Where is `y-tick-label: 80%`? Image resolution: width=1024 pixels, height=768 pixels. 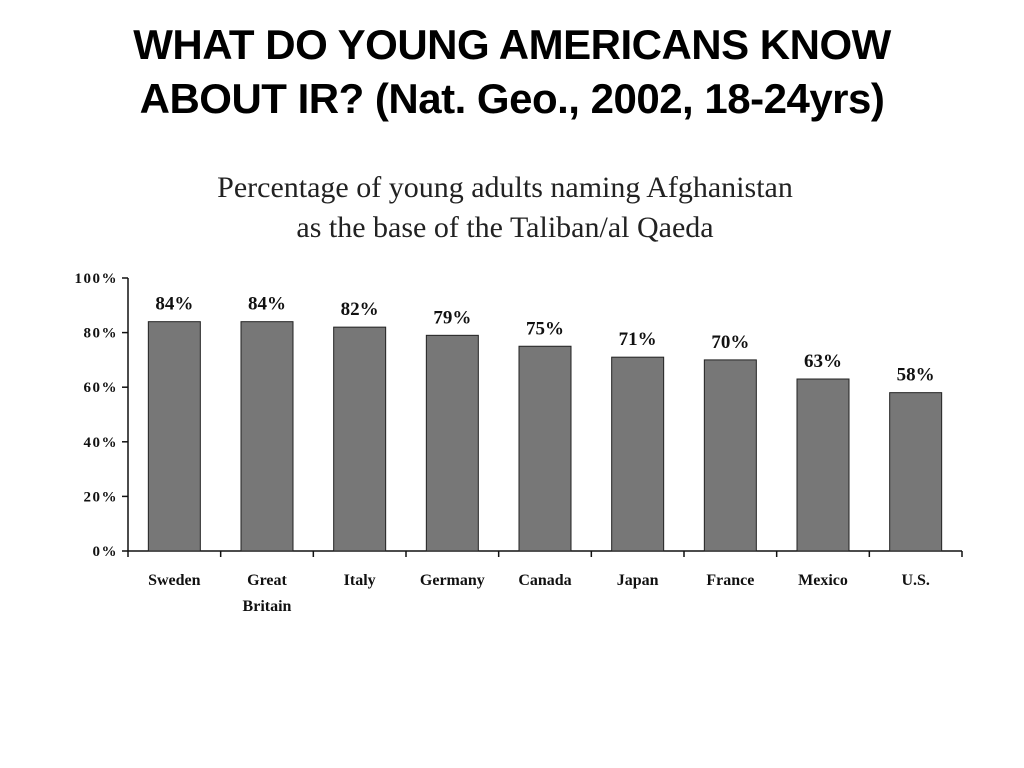
y-tick-label: 80% is located at coordinates (101, 334).